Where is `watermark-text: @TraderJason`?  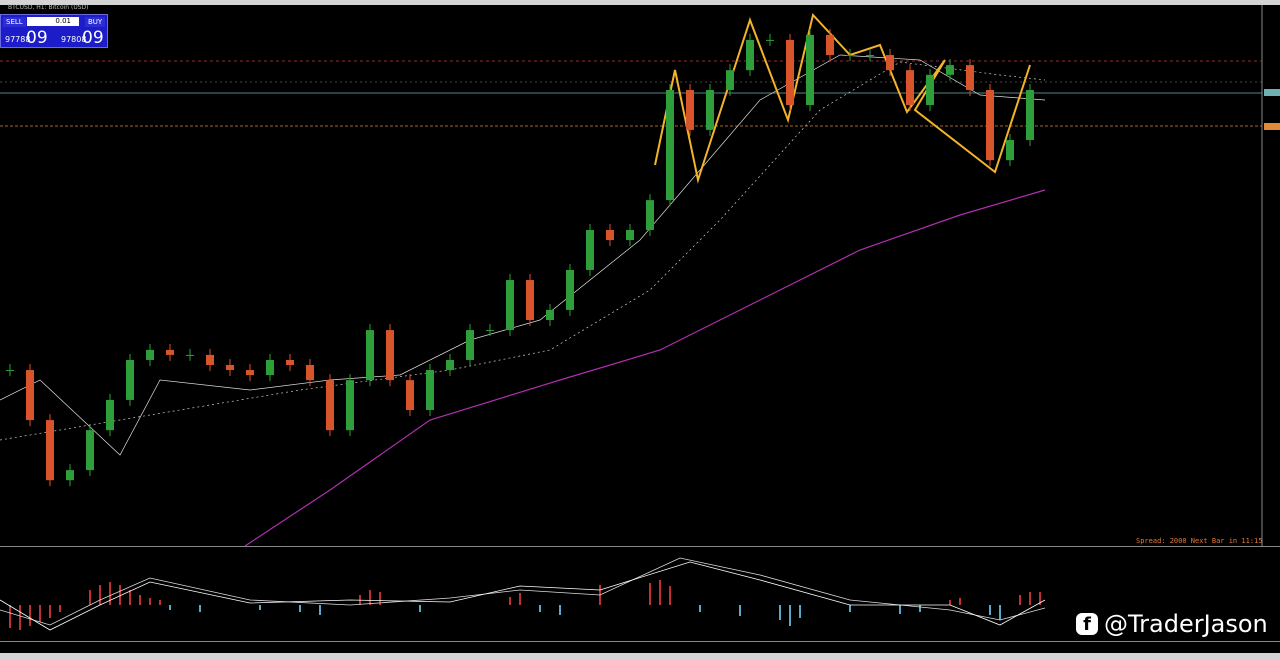 watermark-text: @TraderJason is located at coordinates (1186, 624).